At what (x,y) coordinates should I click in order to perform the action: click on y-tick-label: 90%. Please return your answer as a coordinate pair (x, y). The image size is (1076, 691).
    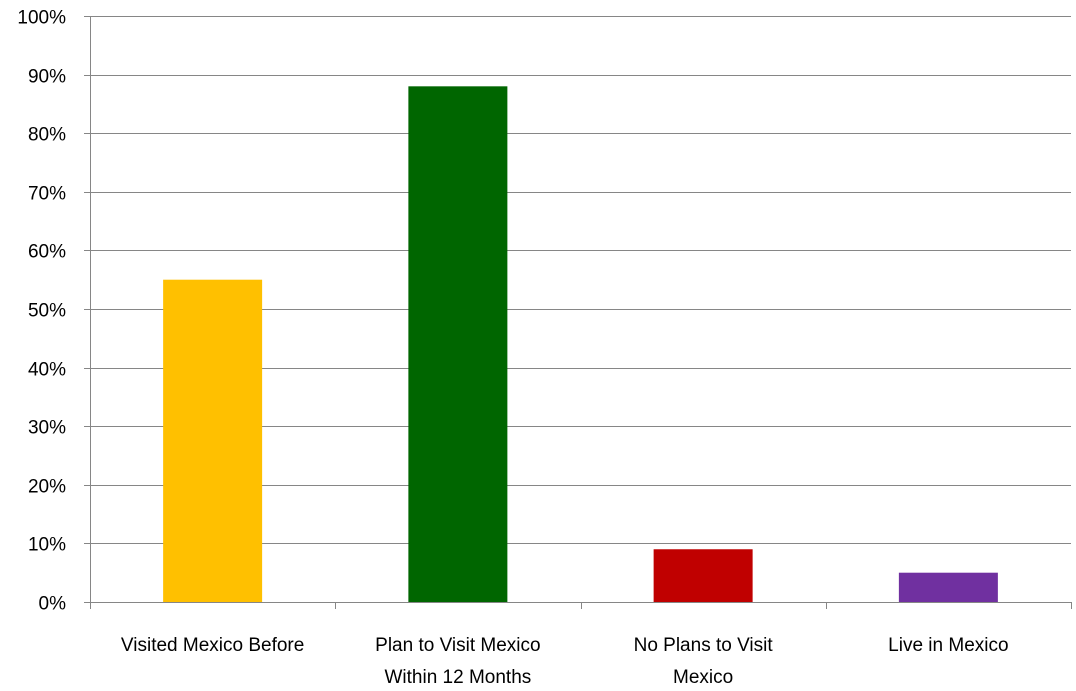
    Looking at the image, I should click on (47, 77).